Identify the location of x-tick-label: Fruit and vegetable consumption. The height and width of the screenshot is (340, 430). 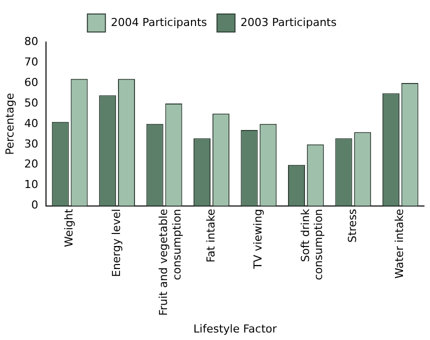
(170, 262).